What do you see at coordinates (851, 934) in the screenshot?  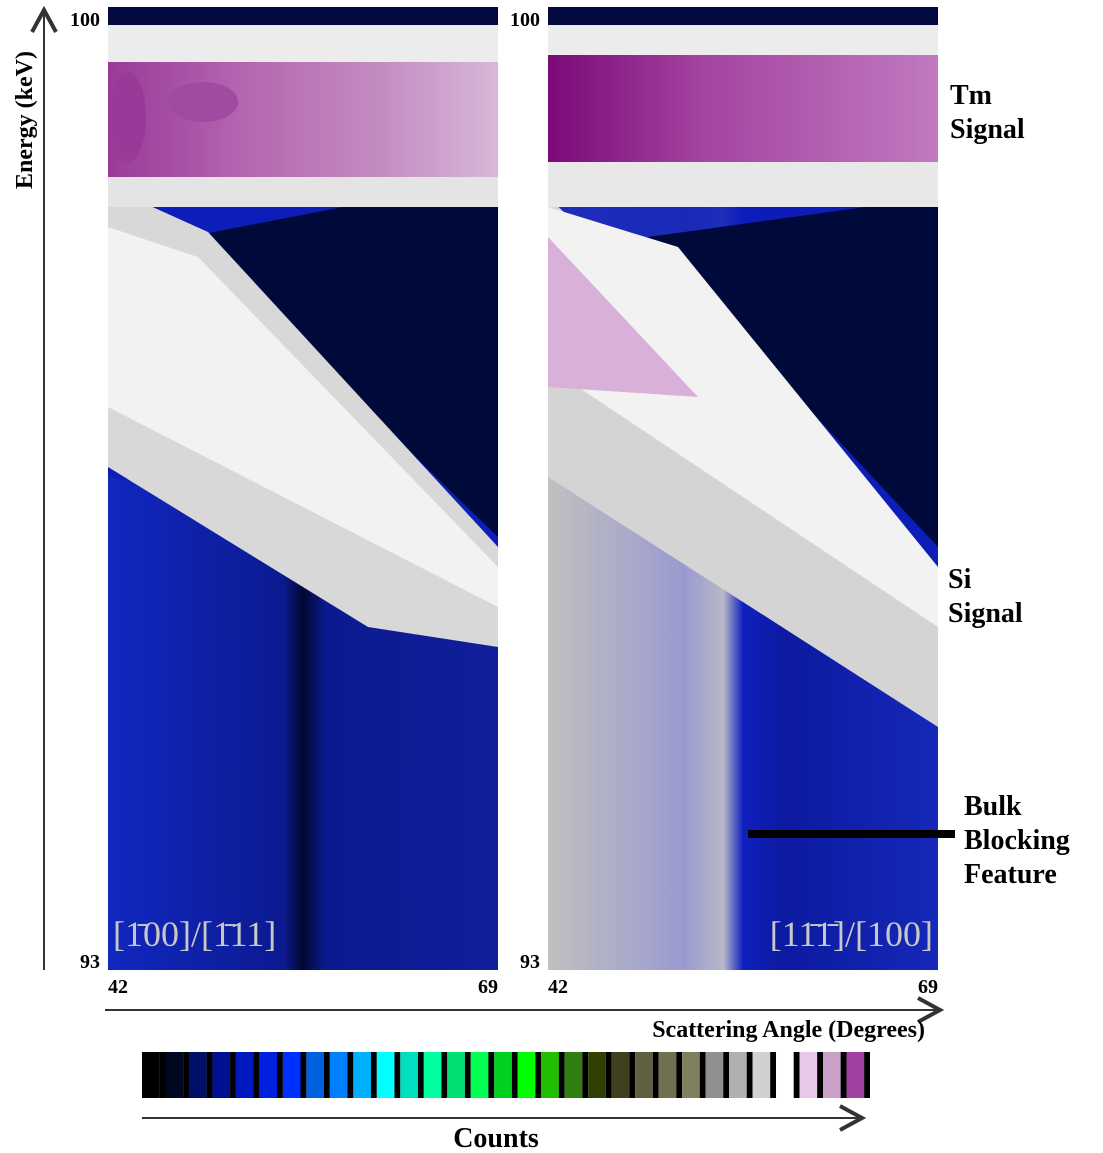 I see `panel-label: [11̄1̄]/[100]` at bounding box center [851, 934].